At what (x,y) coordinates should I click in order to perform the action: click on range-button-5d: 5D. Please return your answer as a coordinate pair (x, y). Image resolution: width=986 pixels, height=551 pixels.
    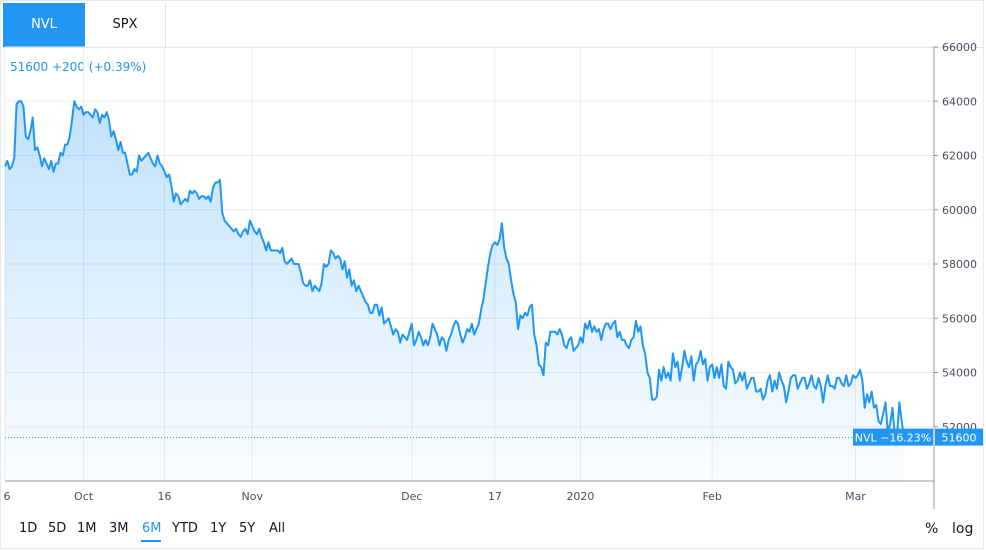
    Looking at the image, I should click on (57, 528).